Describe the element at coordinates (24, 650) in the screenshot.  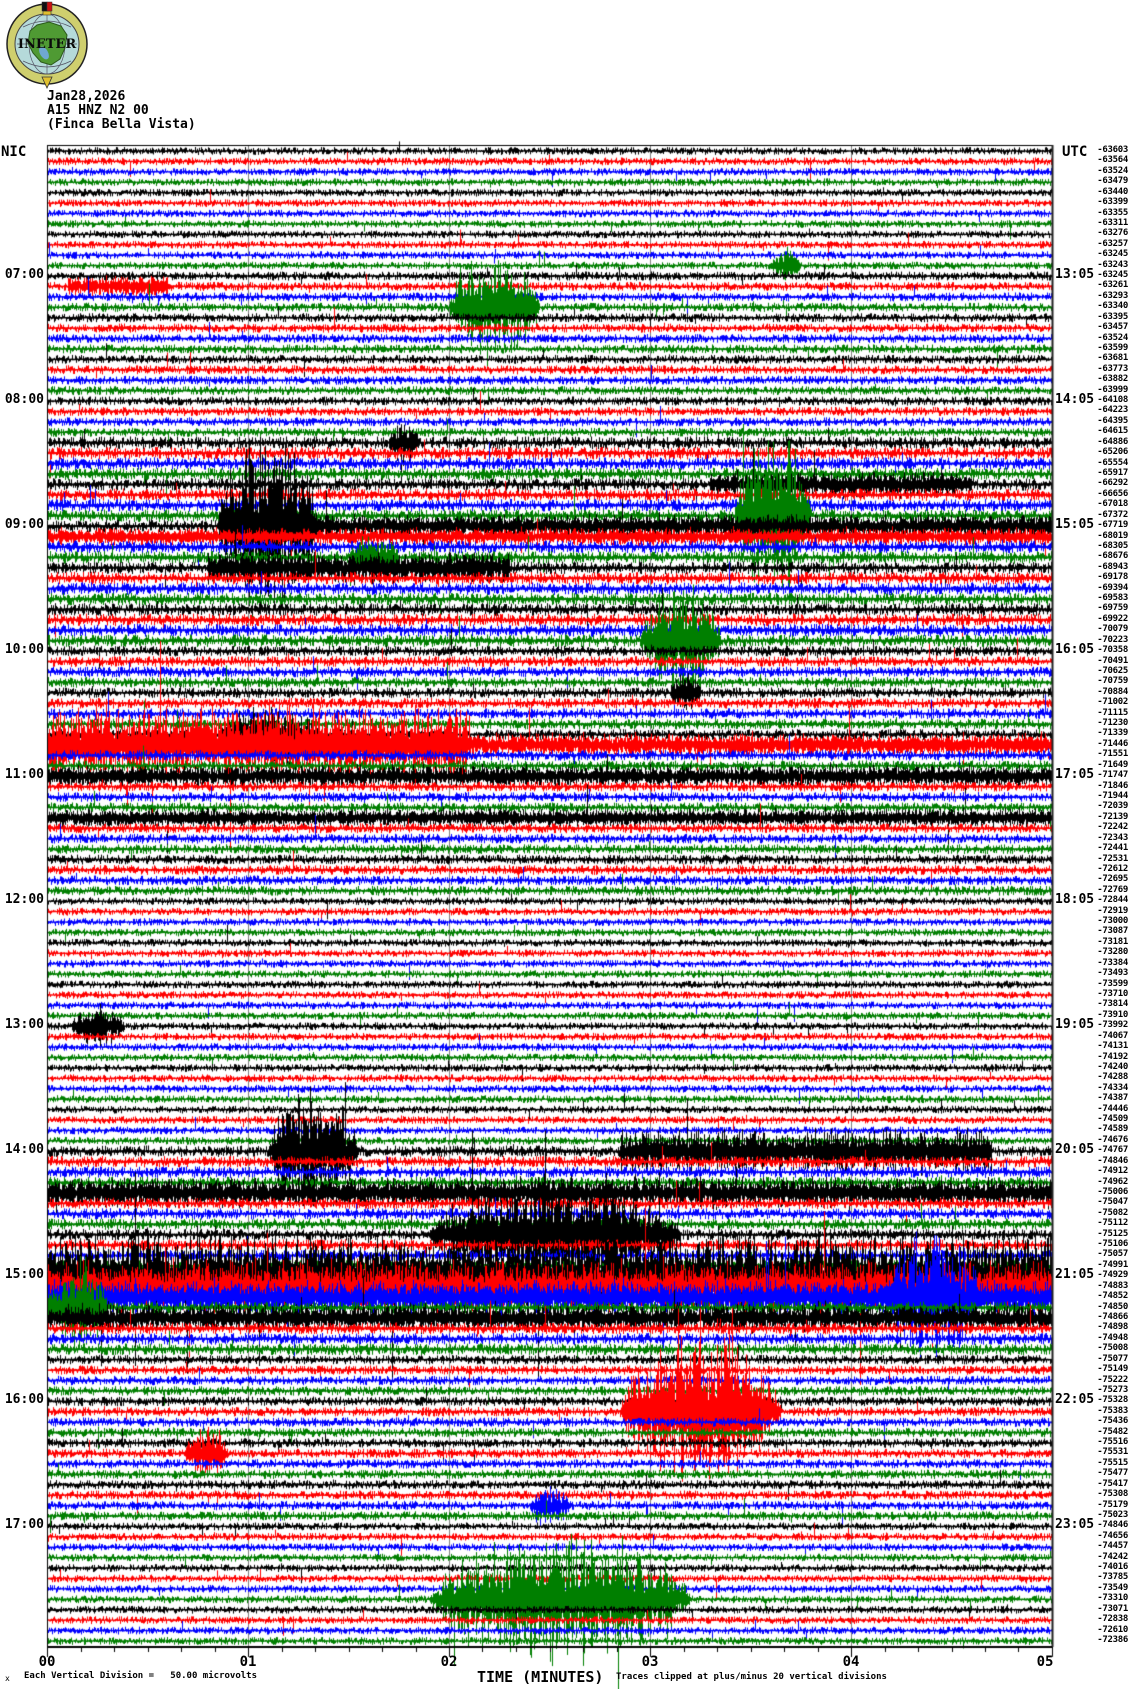
I see `left-time-label: 10:00` at that location.